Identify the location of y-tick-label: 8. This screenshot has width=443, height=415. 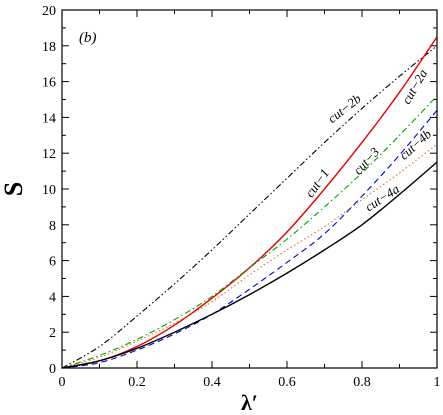
(52, 226).